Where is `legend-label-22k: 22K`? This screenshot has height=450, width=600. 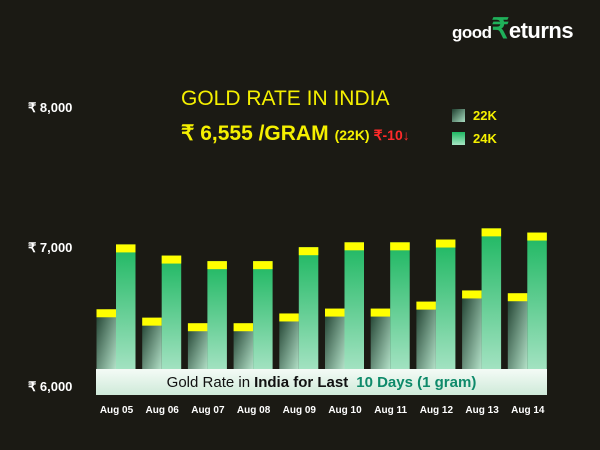 legend-label-22k: 22K is located at coordinates (485, 115).